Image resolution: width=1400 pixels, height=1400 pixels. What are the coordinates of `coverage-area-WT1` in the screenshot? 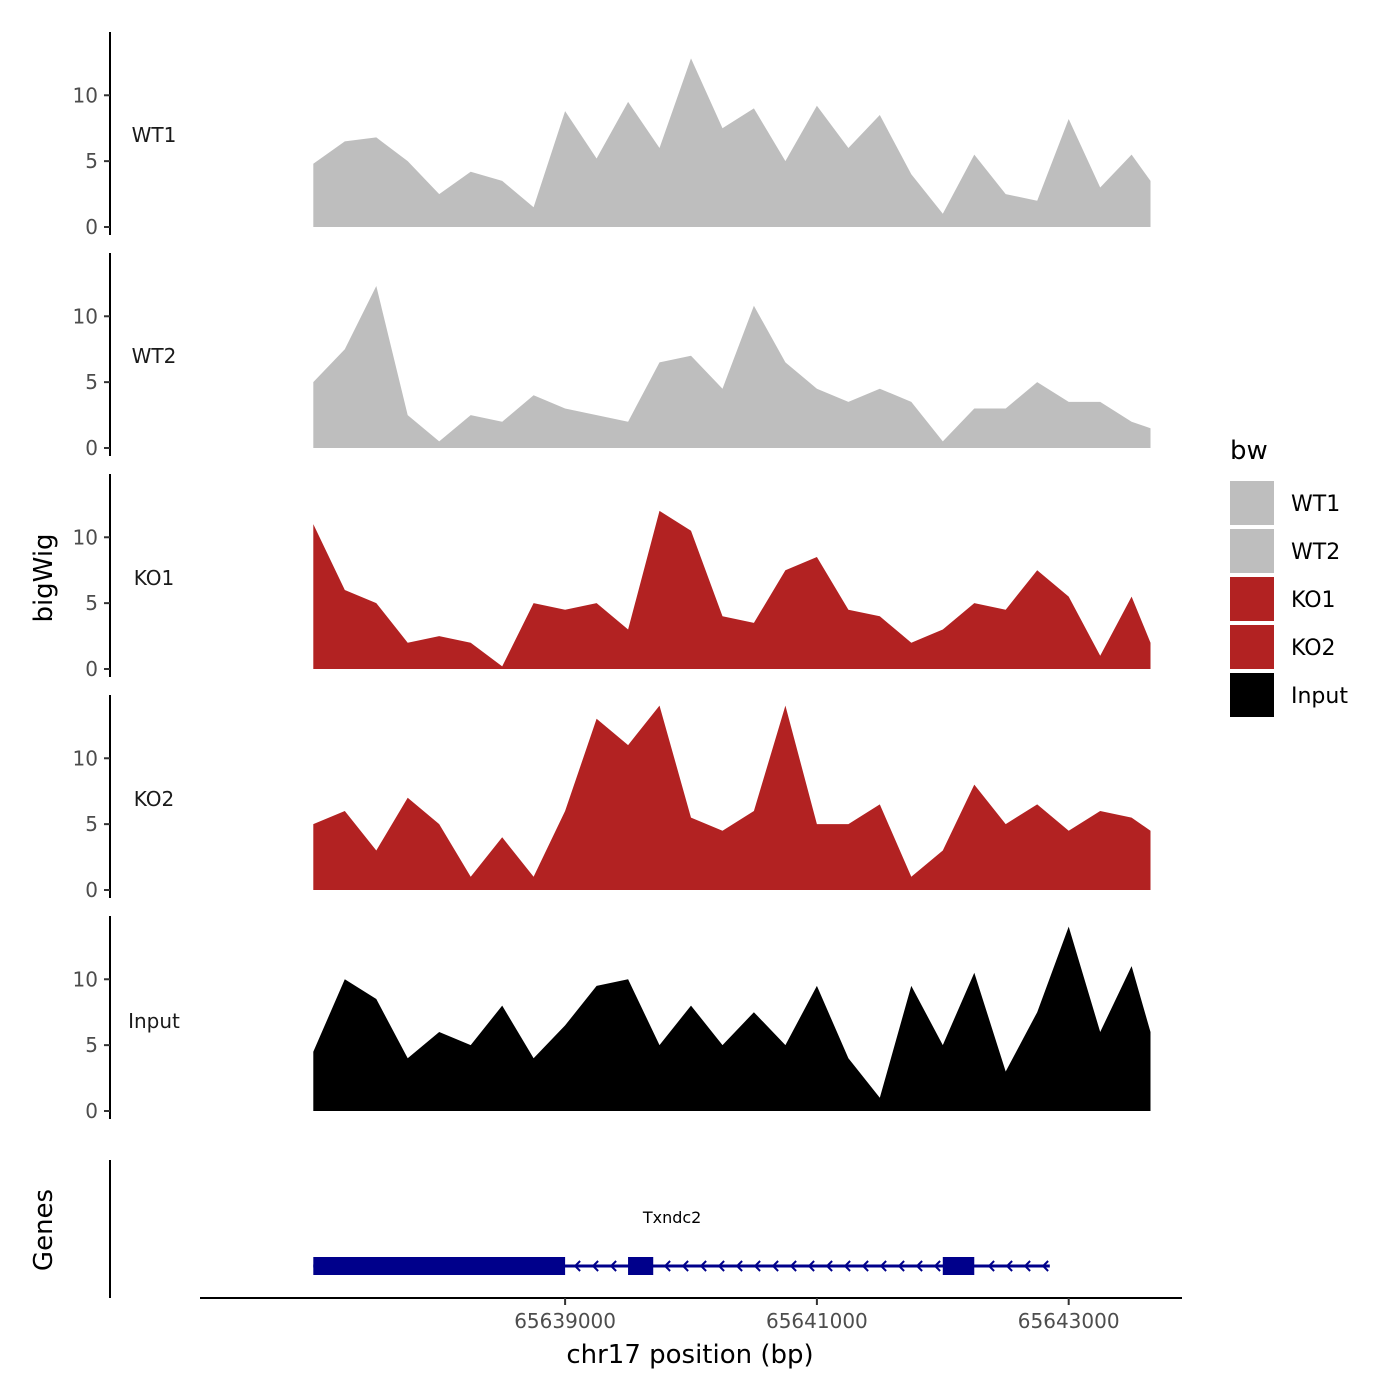 It's located at (732, 143).